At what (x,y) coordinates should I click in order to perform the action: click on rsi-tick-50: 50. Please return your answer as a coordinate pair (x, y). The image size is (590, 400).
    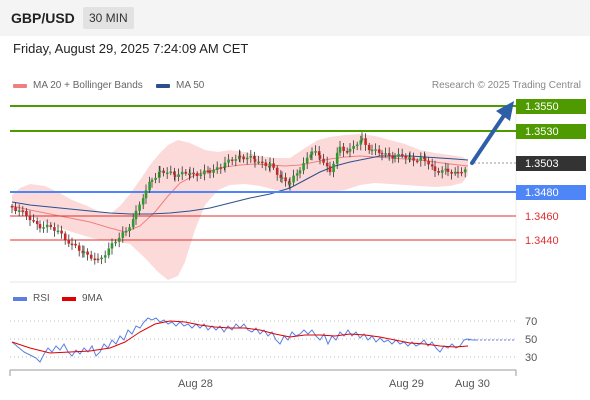
    Looking at the image, I should click on (531, 340).